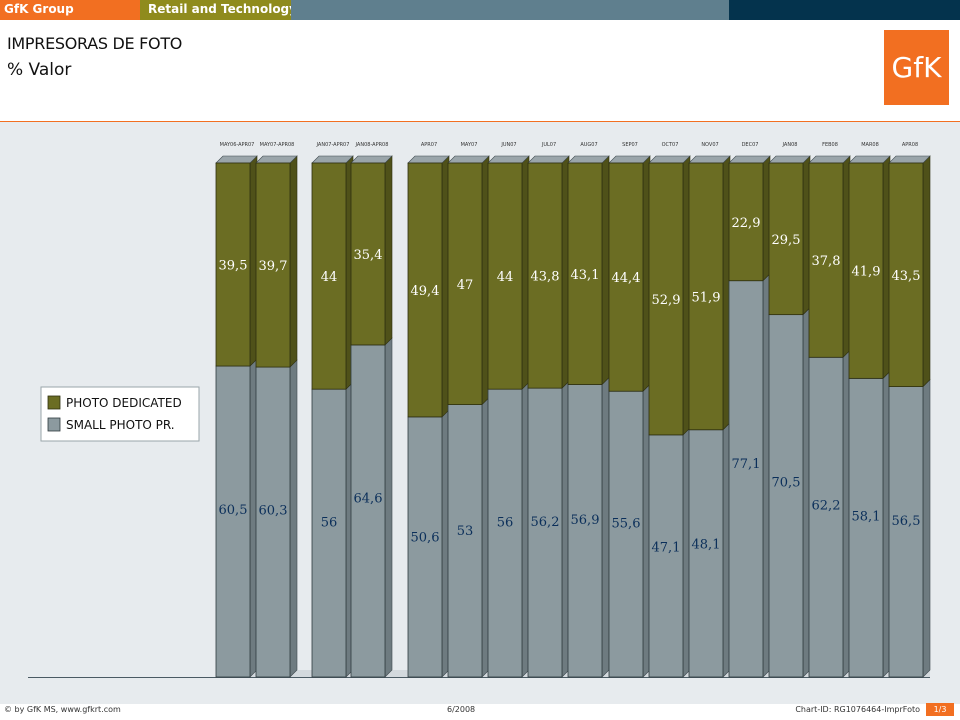 This screenshot has width=960, height=720. I want to click on data-label-photo-dedicated: 44,4, so click(626, 278).